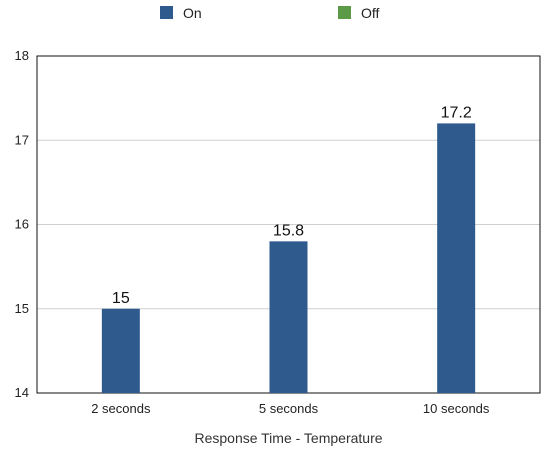  I want to click on x-axis-ticks: 2 seconds 5 seconds 10 seconds, so click(290, 408).